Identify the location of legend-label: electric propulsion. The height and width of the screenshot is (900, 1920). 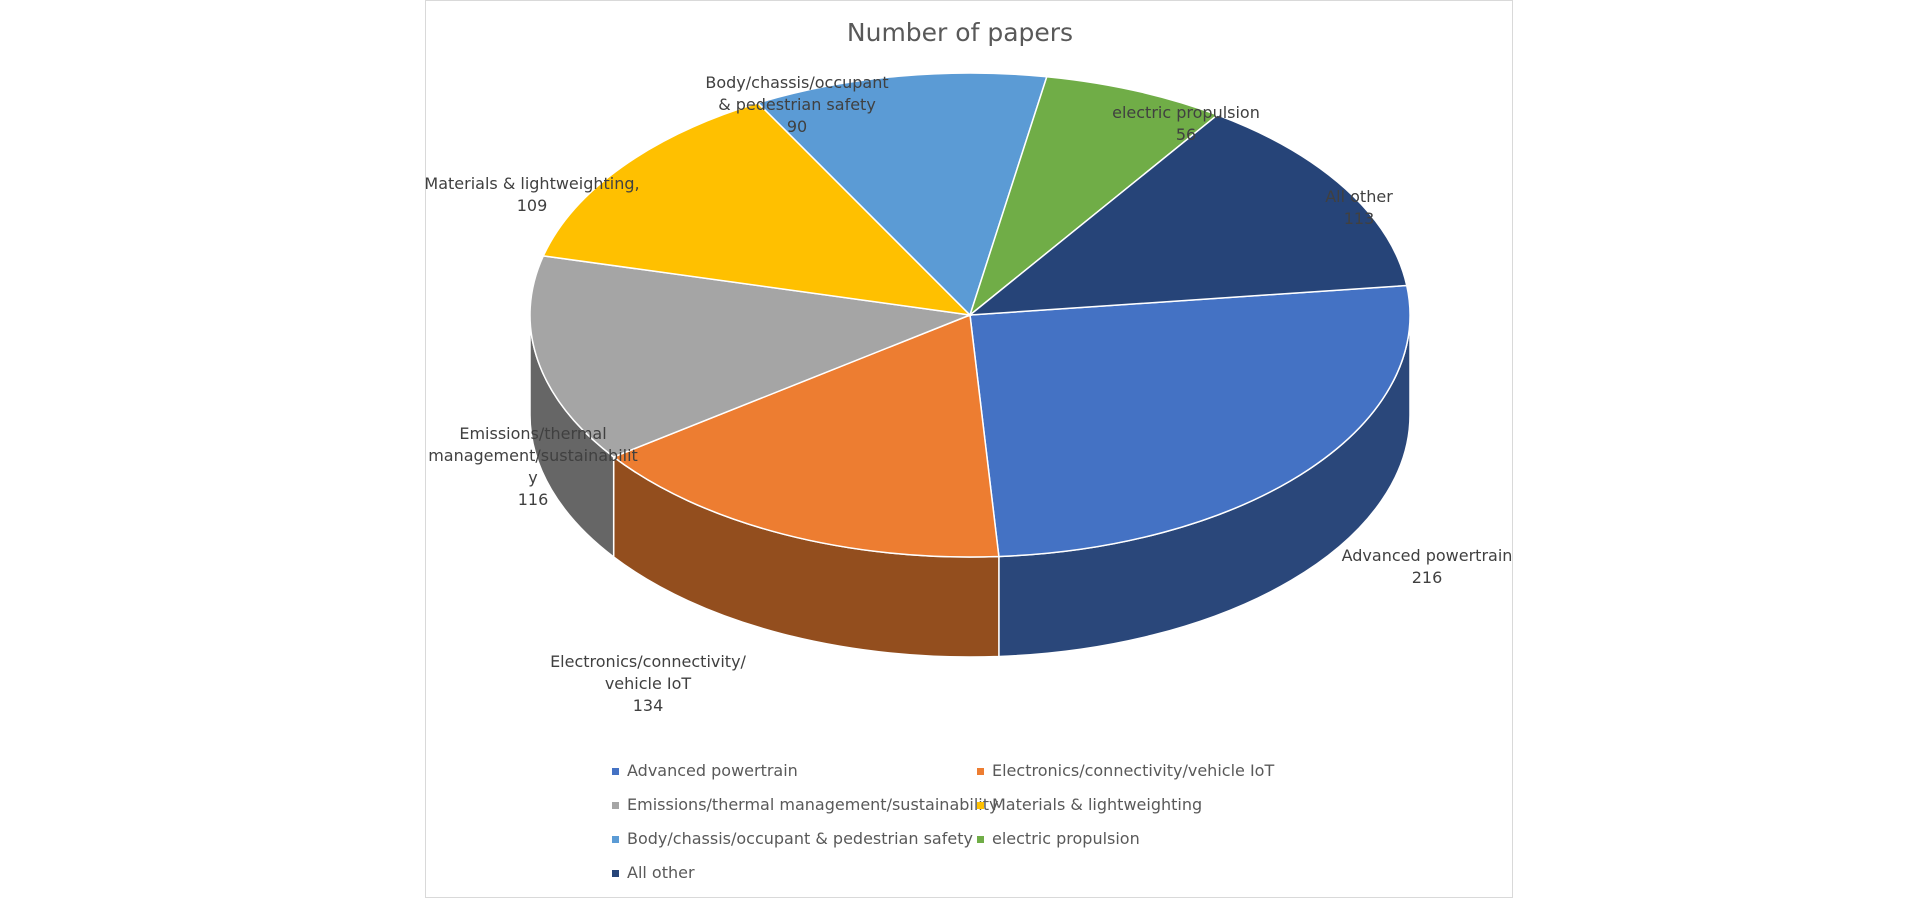
(1066, 838).